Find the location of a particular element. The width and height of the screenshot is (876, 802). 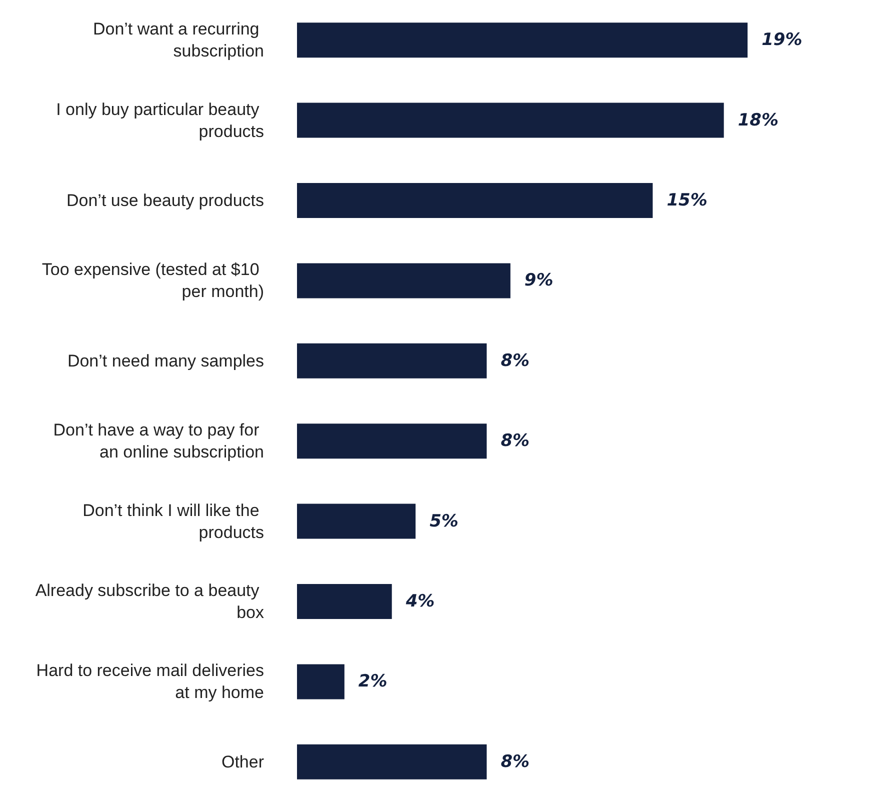

y-tick-label: Don’t want a recurring subscription is located at coordinates (178, 40).